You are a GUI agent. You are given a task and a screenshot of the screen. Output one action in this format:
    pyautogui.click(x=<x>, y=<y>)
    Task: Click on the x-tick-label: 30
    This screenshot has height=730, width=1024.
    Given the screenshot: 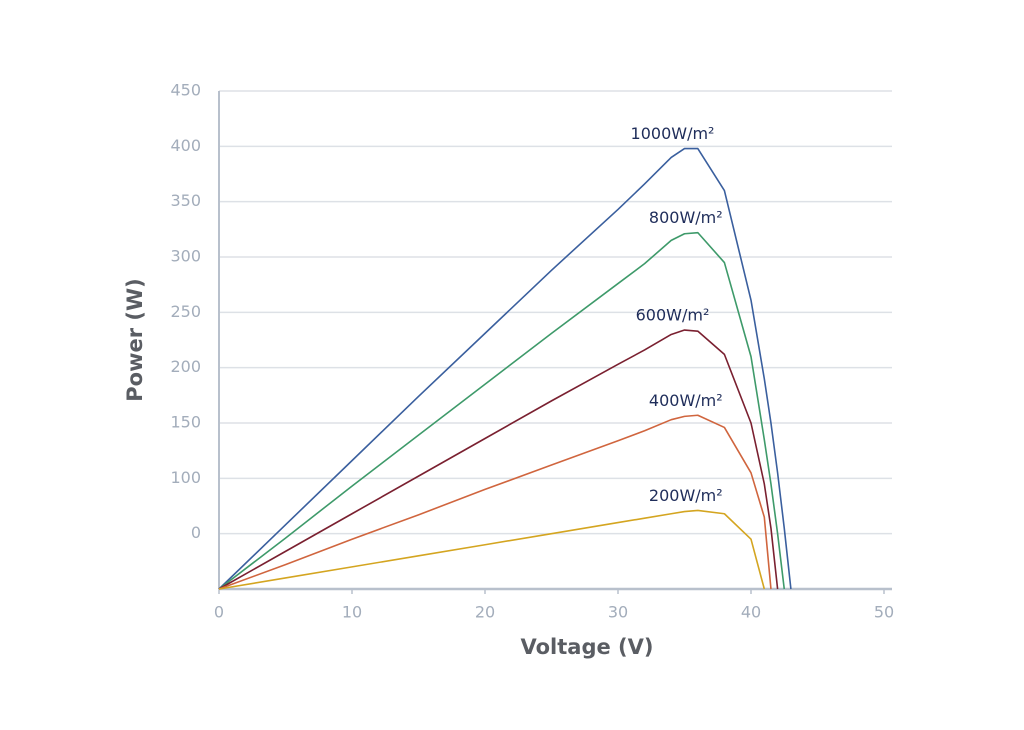 What is the action you would take?
    pyautogui.click(x=618, y=612)
    